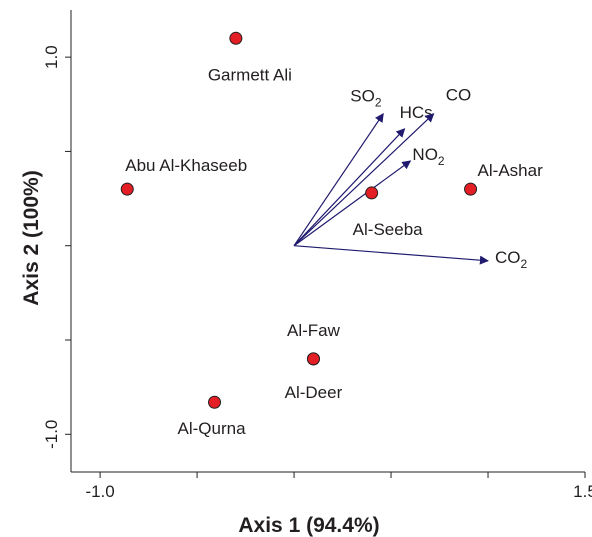 The height and width of the screenshot is (537, 592). I want to click on y-tick-label: 1.0, so click(51, 57).